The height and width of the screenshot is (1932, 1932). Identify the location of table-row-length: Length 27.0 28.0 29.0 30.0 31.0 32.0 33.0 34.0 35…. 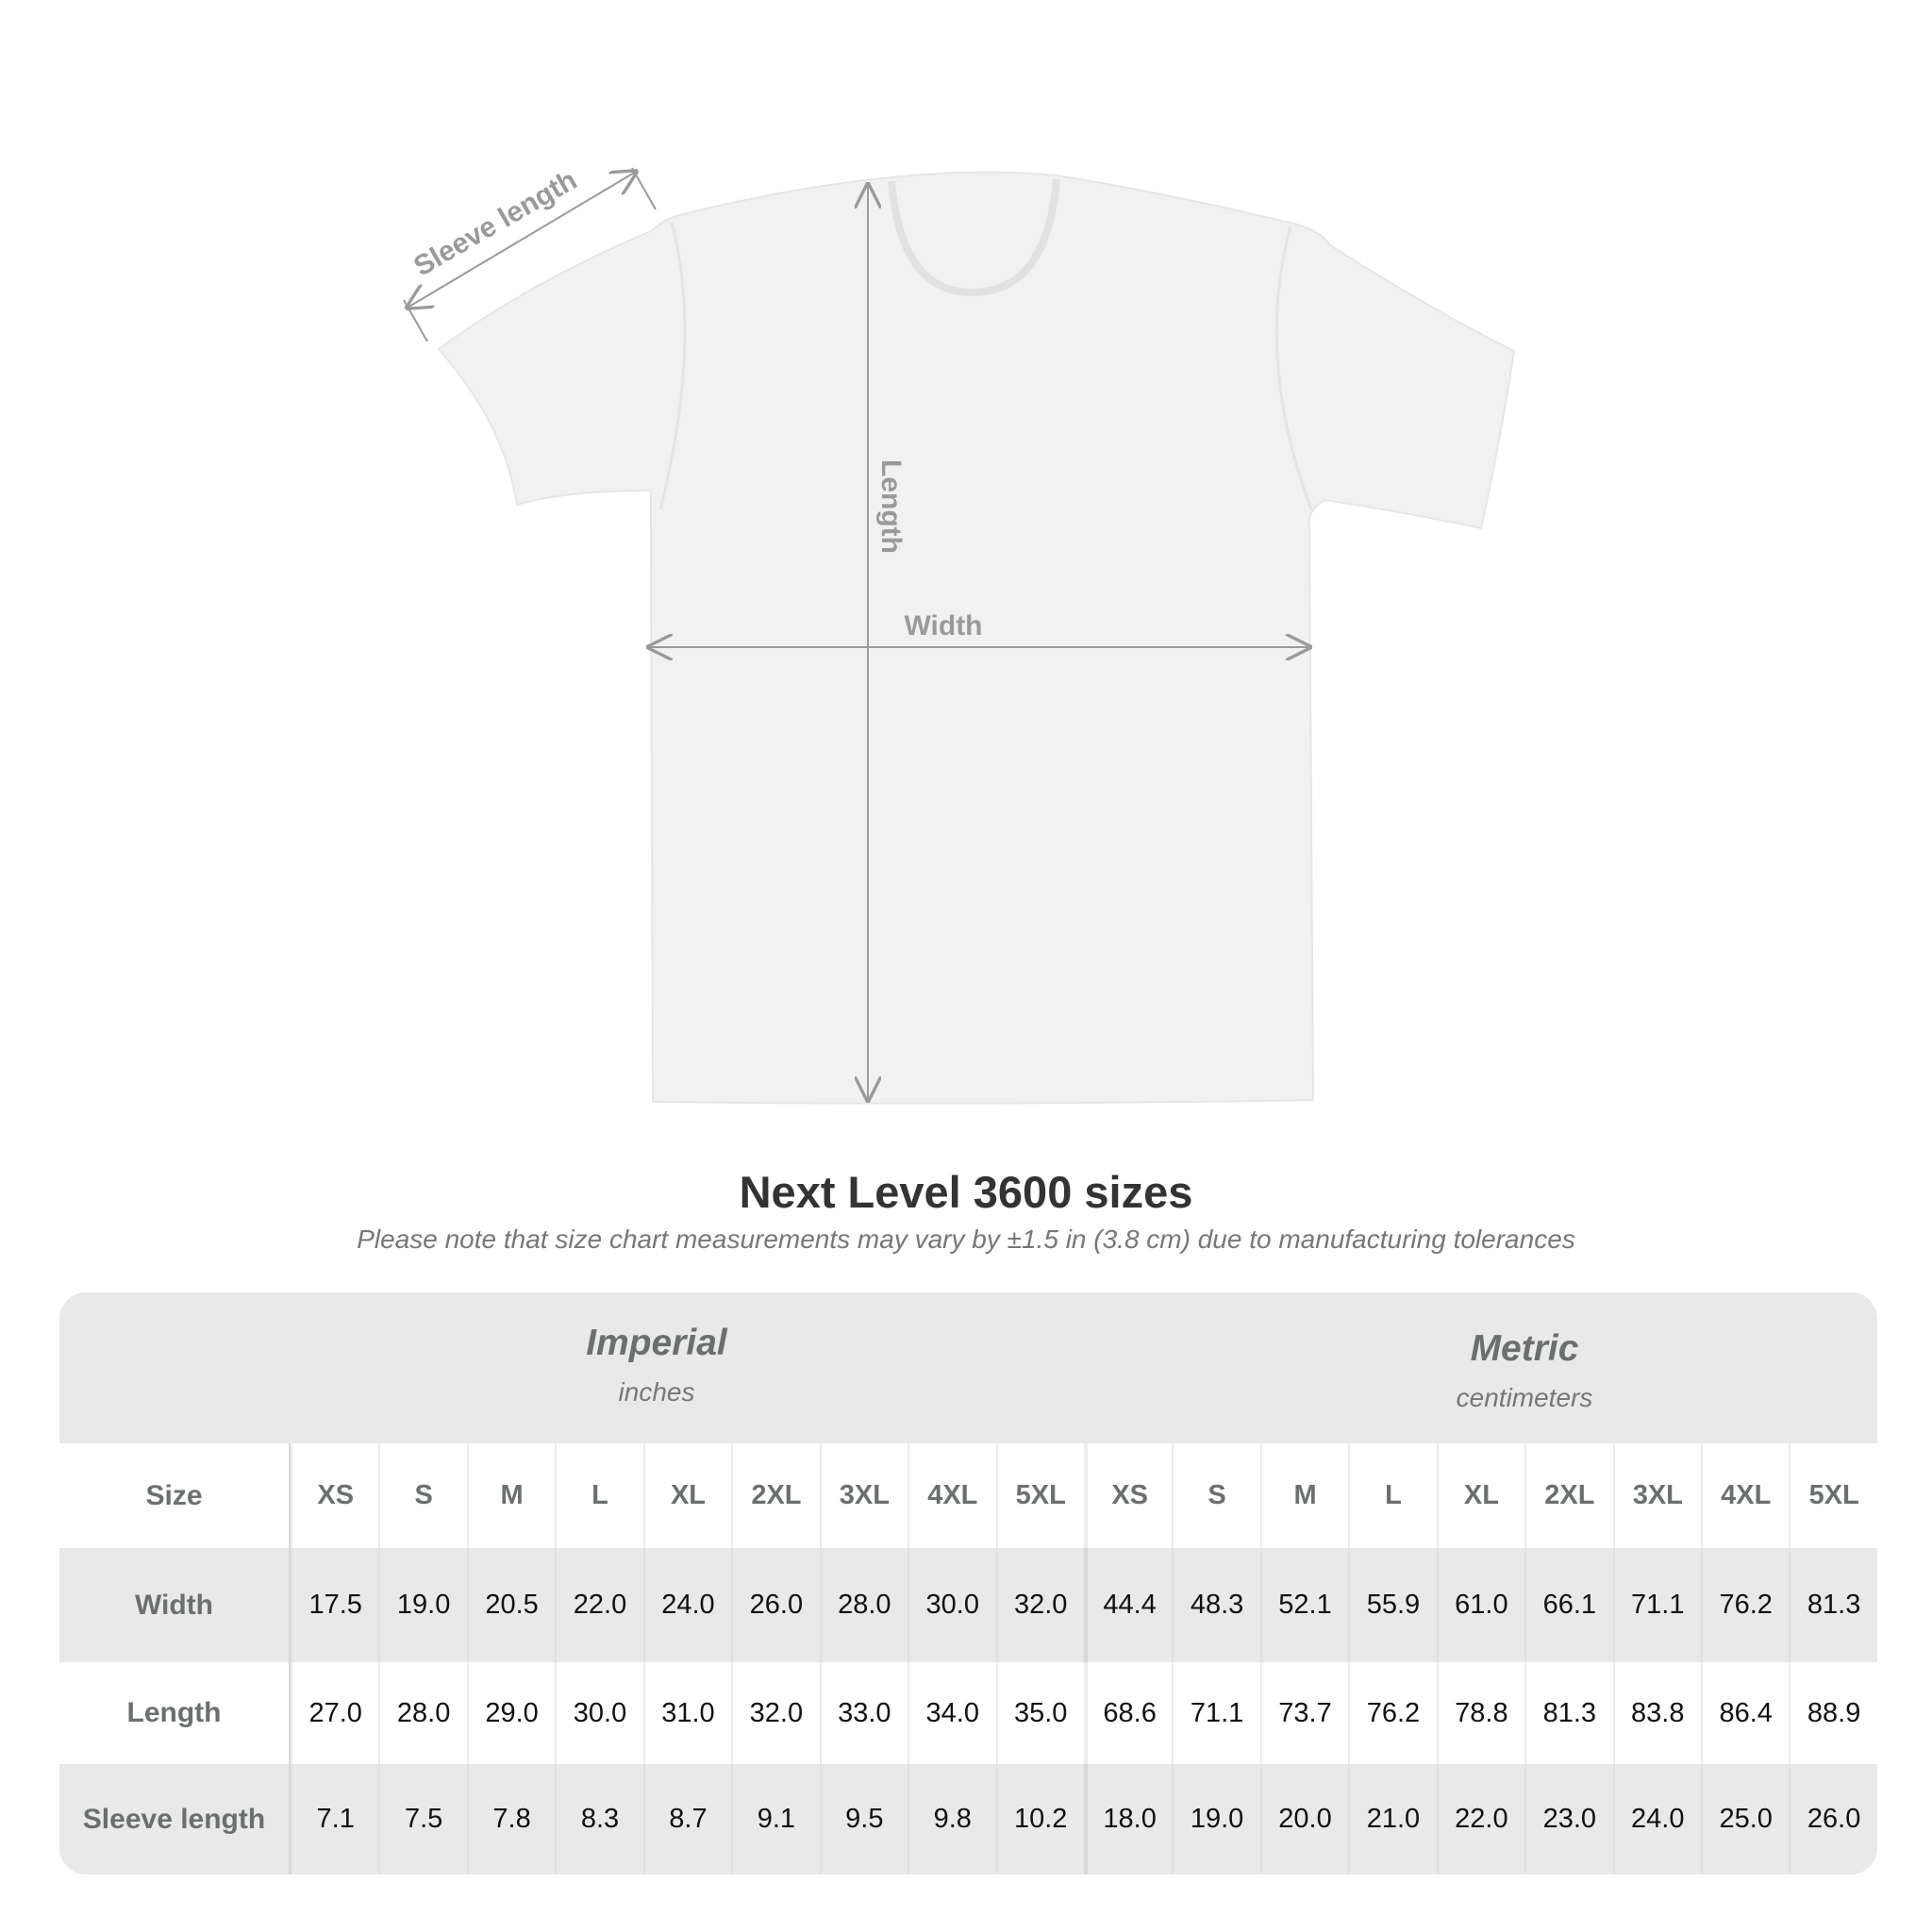
(968, 1713).